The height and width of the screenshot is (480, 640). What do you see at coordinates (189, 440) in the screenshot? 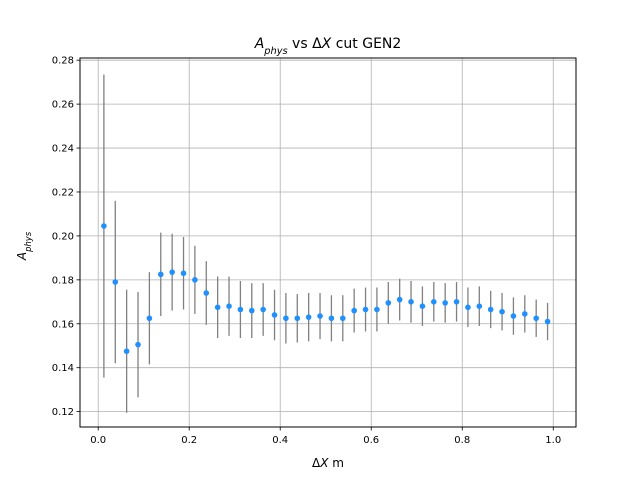
I see `x-tick-label: 0.2` at bounding box center [189, 440].